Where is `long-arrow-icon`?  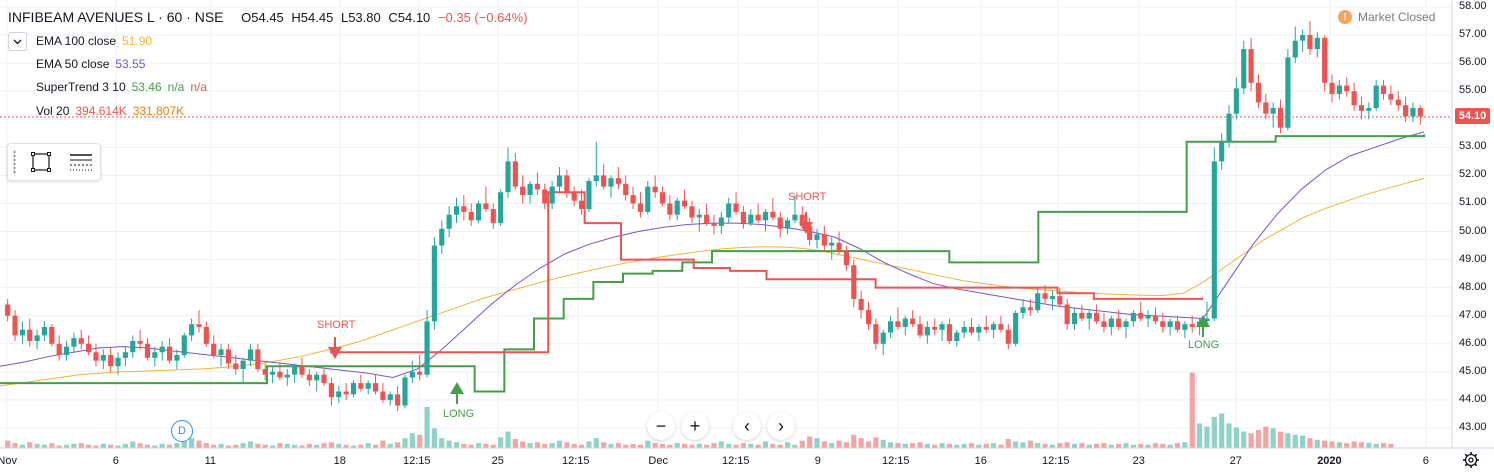 long-arrow-icon is located at coordinates (1203, 321).